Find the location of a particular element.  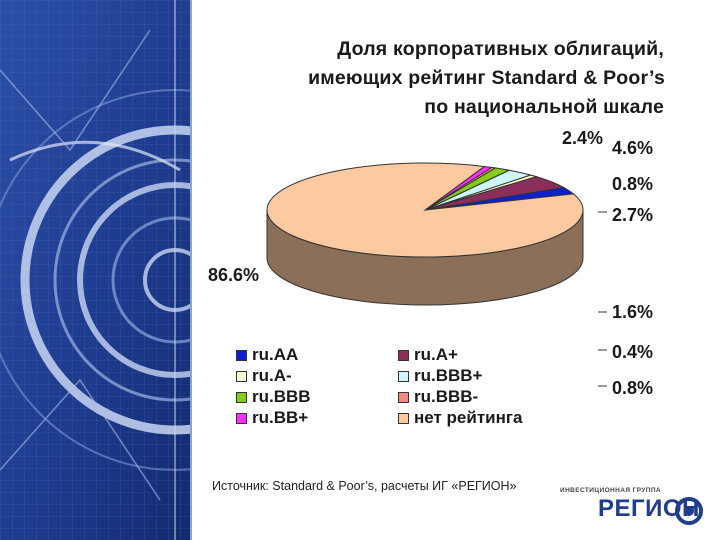

legend-item: нет рейтинга is located at coordinates (460, 418).